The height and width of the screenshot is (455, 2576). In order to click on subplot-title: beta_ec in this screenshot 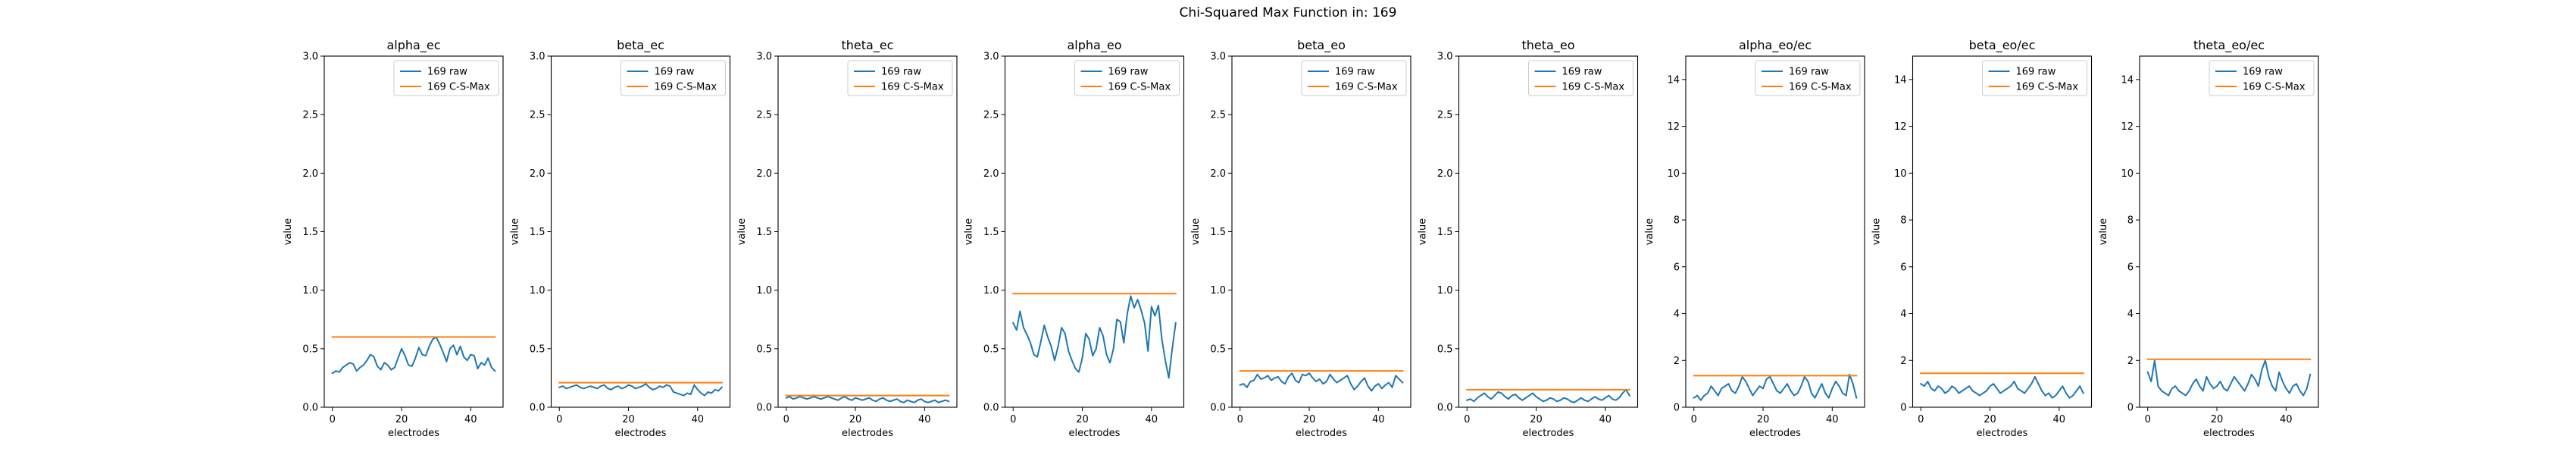, I will do `click(641, 45)`.